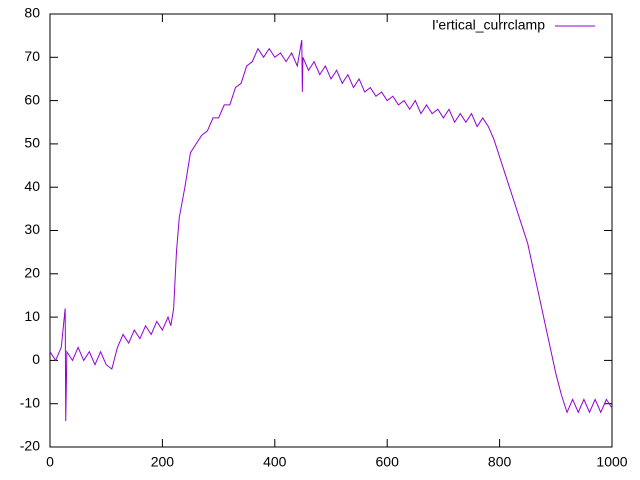 Image resolution: width=640 pixels, height=480 pixels. I want to click on y-tick-label: 20, so click(32, 273).